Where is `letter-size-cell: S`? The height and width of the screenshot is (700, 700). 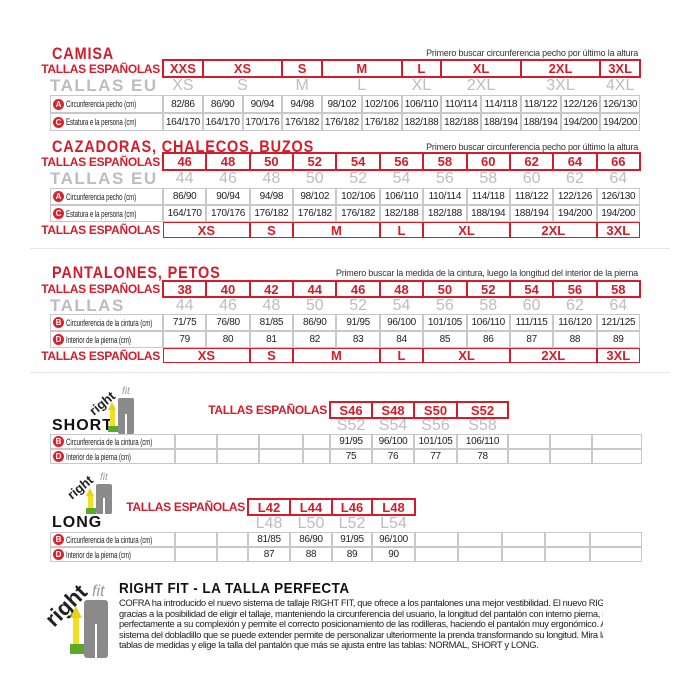
letter-size-cell: S is located at coordinates (271, 355).